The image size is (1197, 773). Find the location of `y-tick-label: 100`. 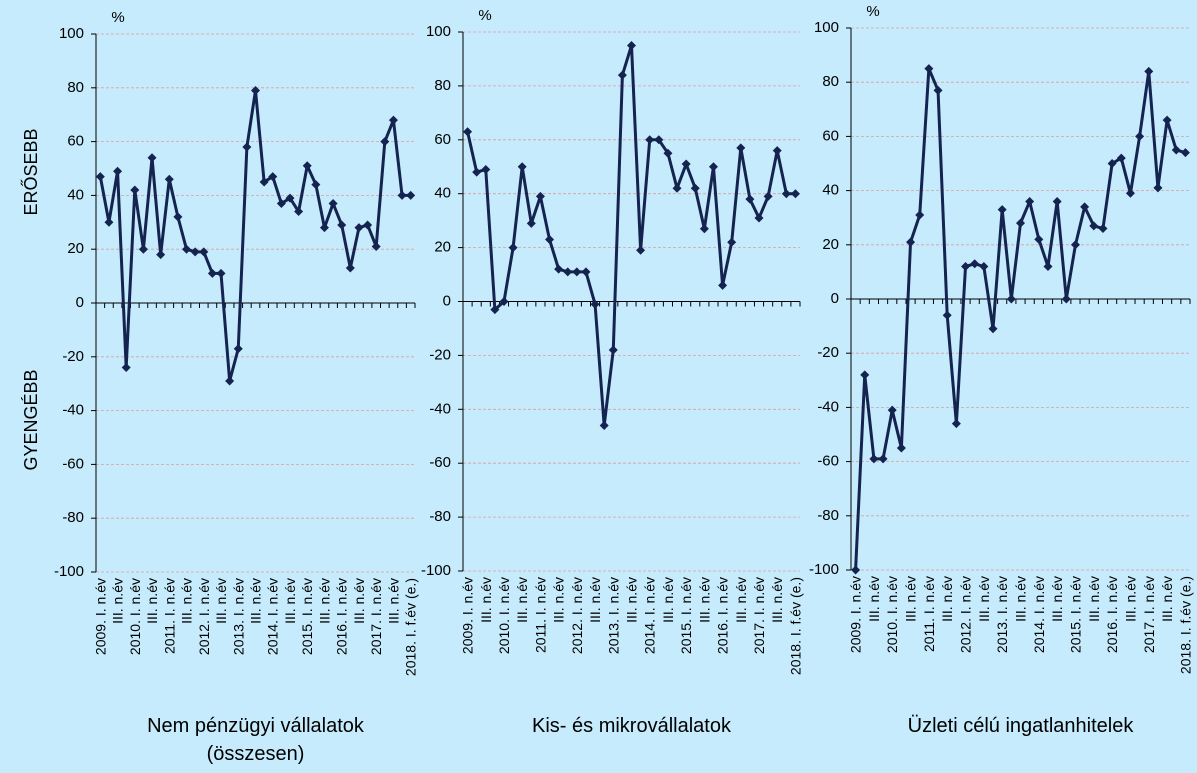

y-tick-label: 100 is located at coordinates (71, 33).